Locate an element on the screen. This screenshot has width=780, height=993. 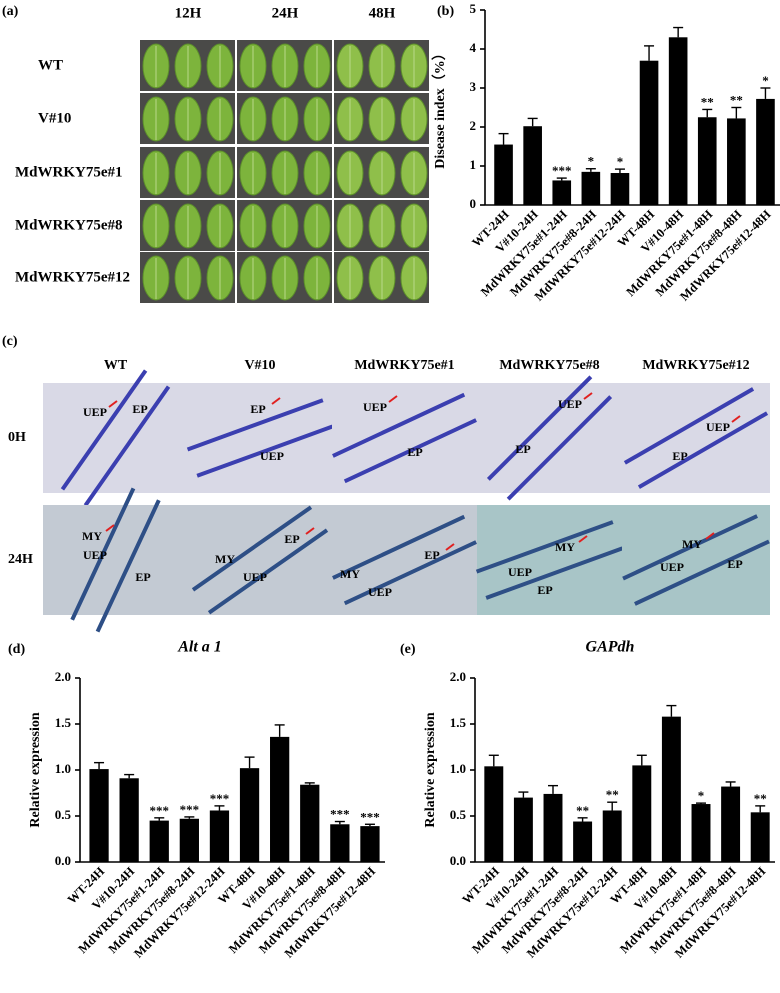
column-label: 12H is located at coordinates (188, 13).